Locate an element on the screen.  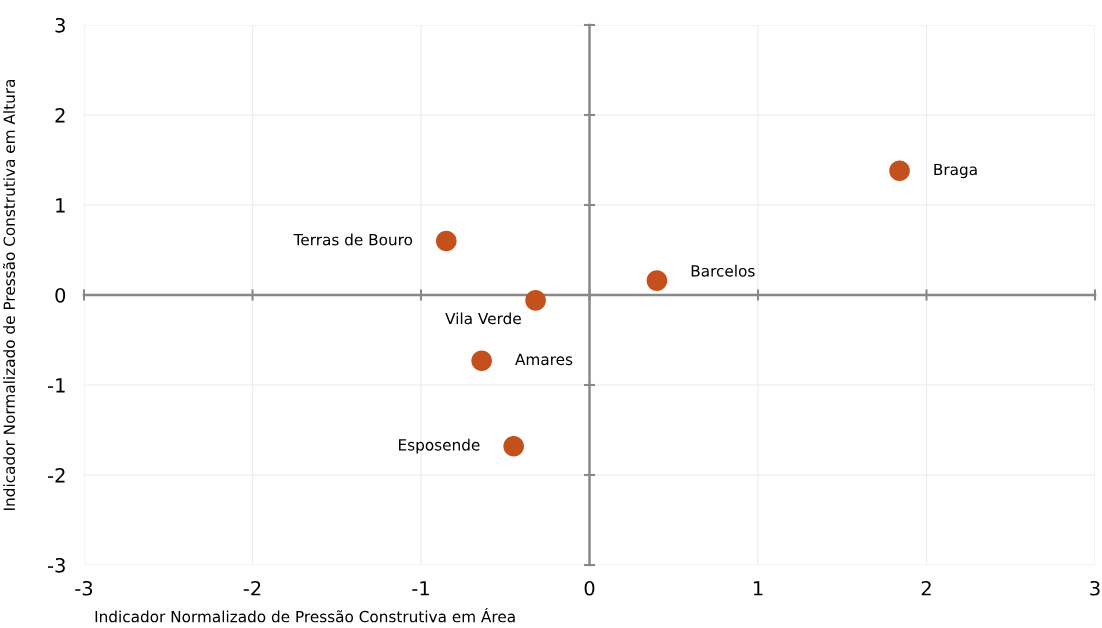
y-axis-title: Indicador Normalizado de Pressão Construtiva em Altura is located at coordinates (9, 294).